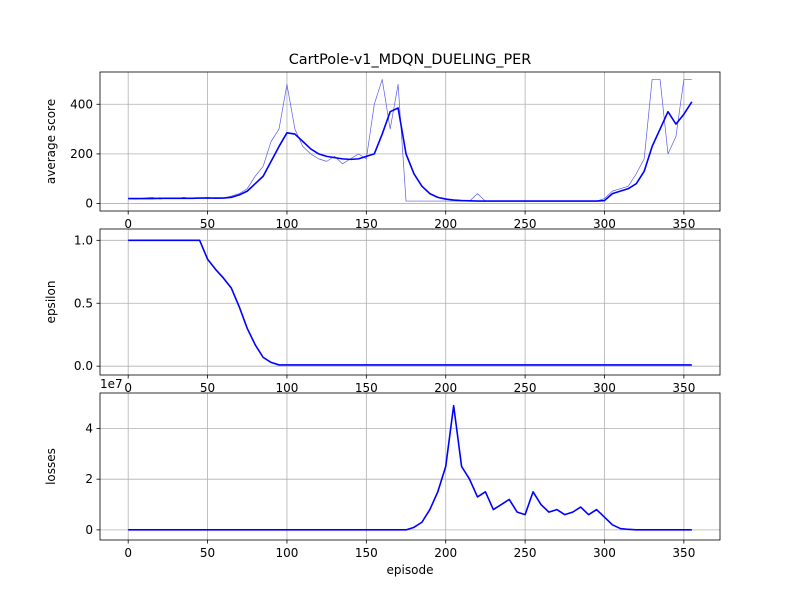  What do you see at coordinates (51, 302) in the screenshot?
I see `y-axis-label: epsilon` at bounding box center [51, 302].